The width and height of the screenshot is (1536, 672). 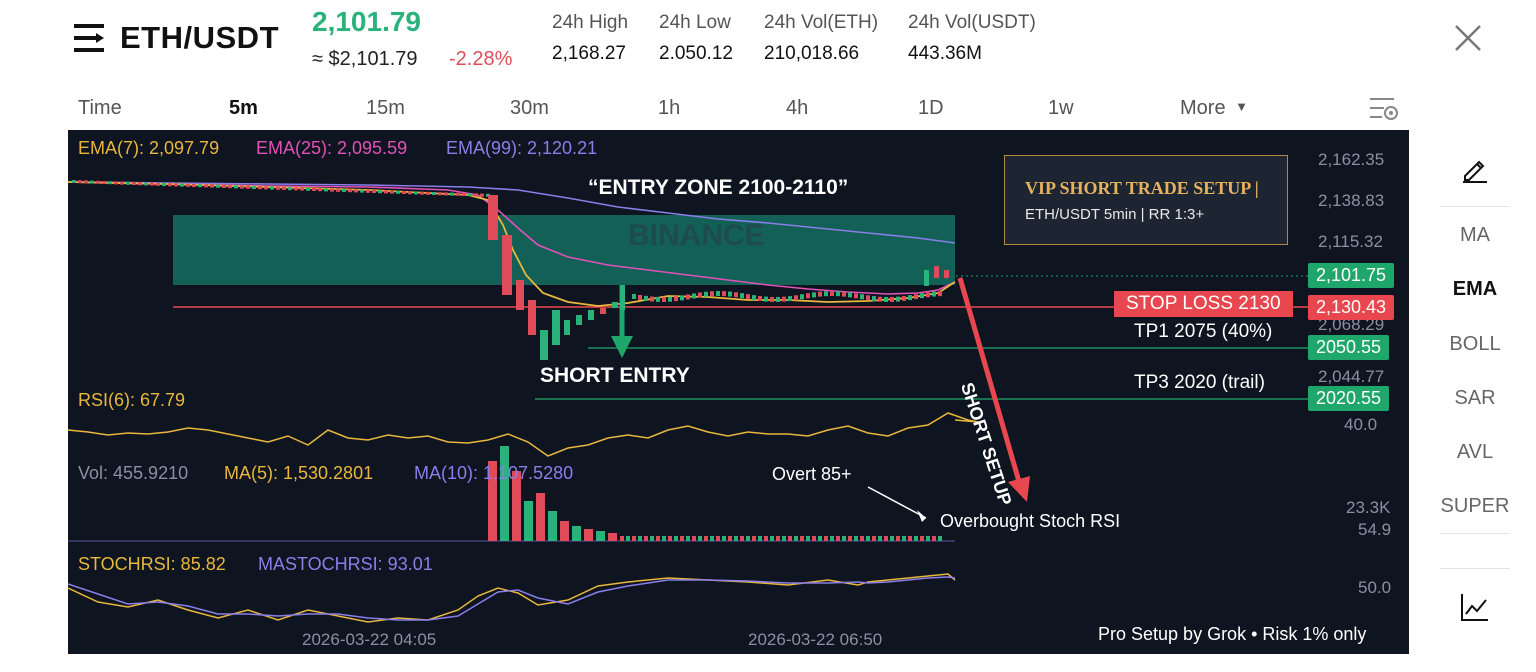 What do you see at coordinates (332, 148) in the screenshot?
I see `ema25-label: EMA(25): 2,095.59` at bounding box center [332, 148].